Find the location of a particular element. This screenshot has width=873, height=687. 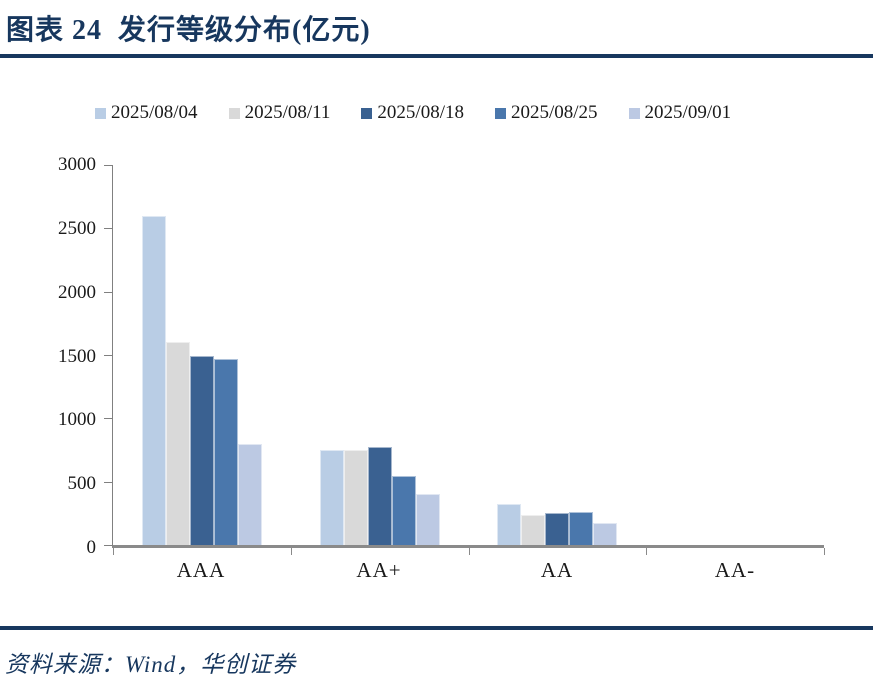

y-tick-label: 500 is located at coordinates (82, 484).